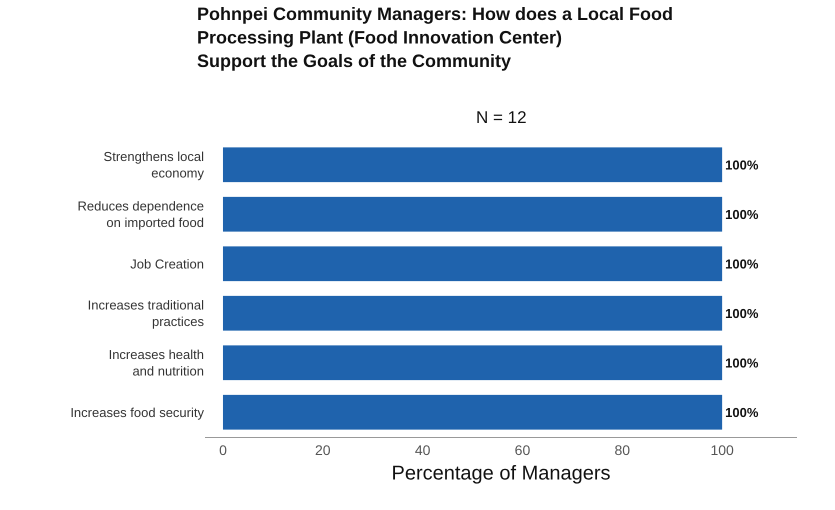 The height and width of the screenshot is (510, 835). I want to click on x-tick-label: 40, so click(422, 450).